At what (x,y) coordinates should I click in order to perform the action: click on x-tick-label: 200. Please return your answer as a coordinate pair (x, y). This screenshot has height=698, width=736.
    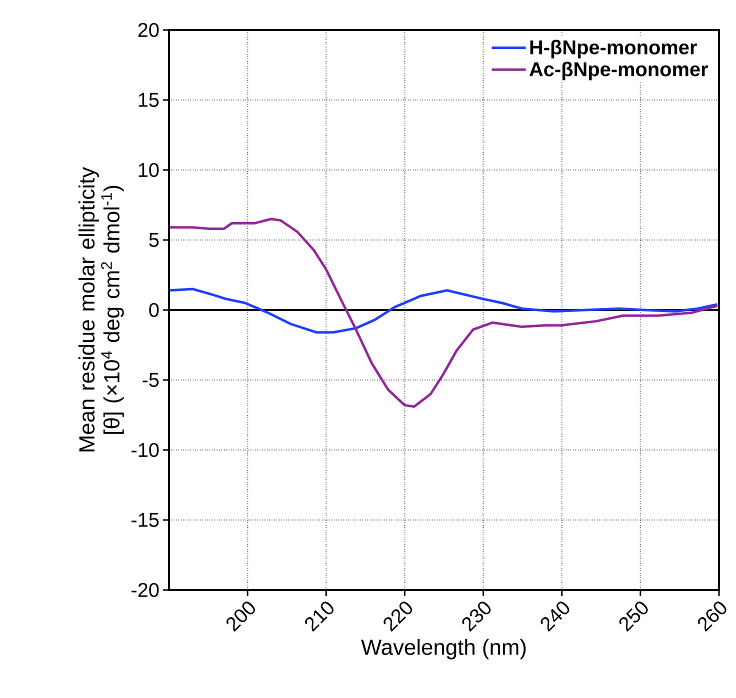
    Looking at the image, I should click on (240, 617).